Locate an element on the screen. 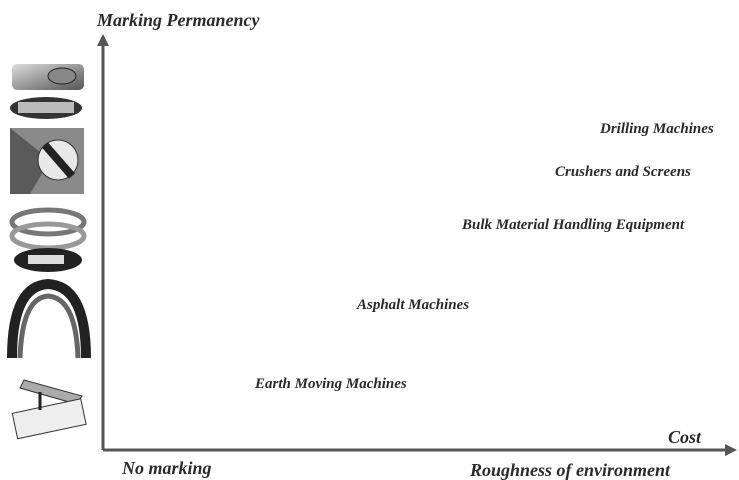  item-label: Earth Moving Machines is located at coordinates (330, 384).